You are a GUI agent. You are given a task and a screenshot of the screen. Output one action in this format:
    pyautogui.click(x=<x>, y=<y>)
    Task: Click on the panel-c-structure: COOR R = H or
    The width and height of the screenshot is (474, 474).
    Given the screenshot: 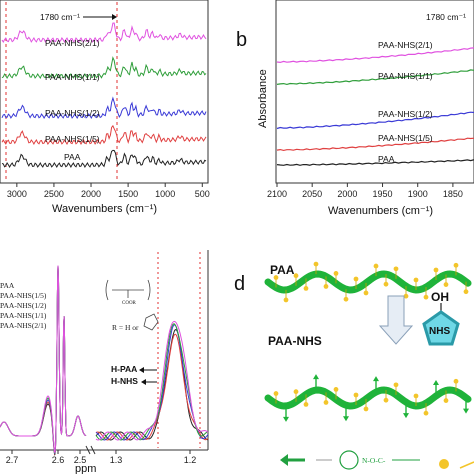 What is the action you would take?
    pyautogui.click(x=132, y=305)
    